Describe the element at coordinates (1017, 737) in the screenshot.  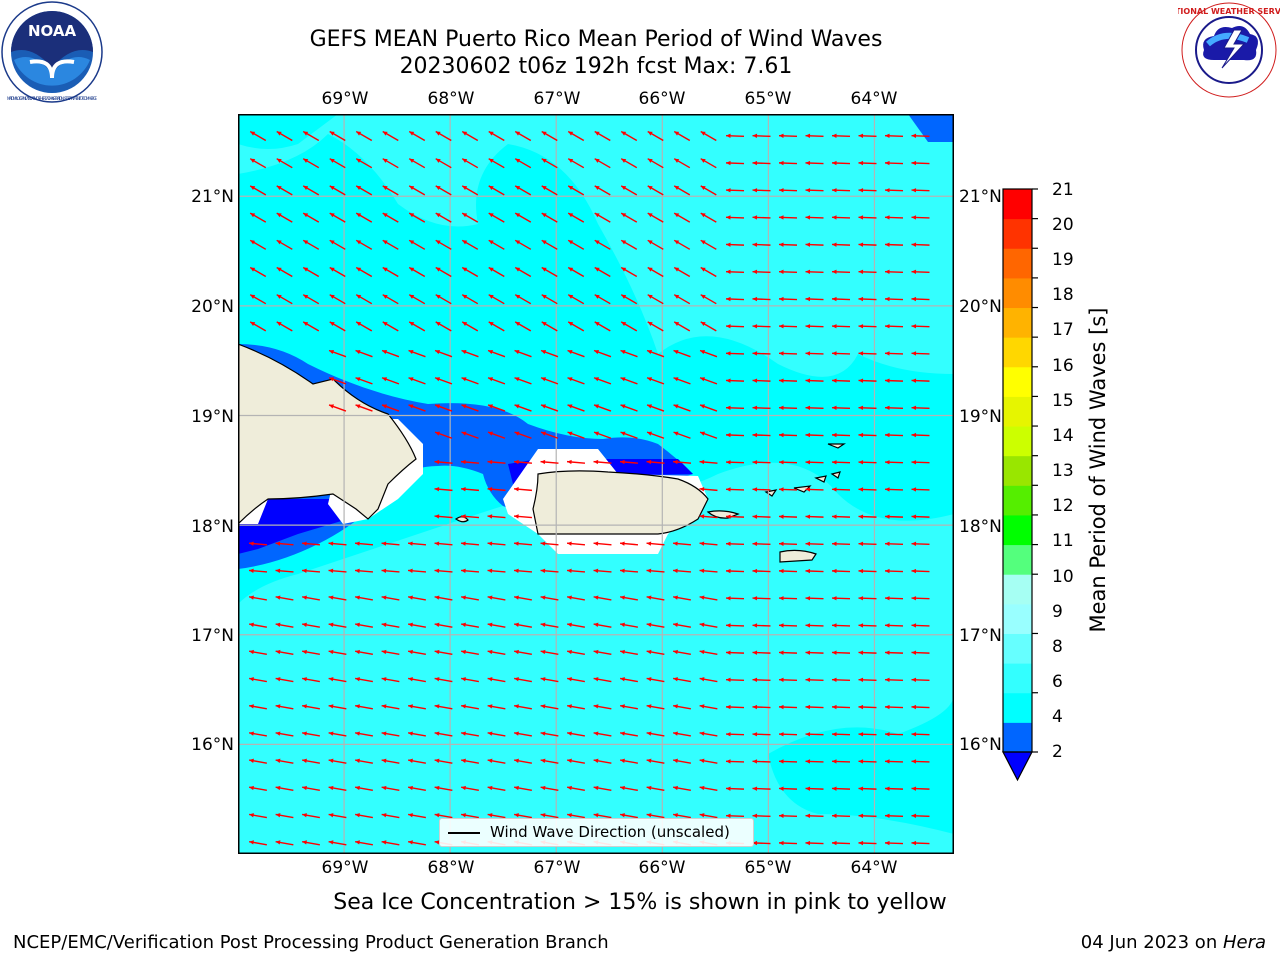
I see `colorbar-swatch` at that location.